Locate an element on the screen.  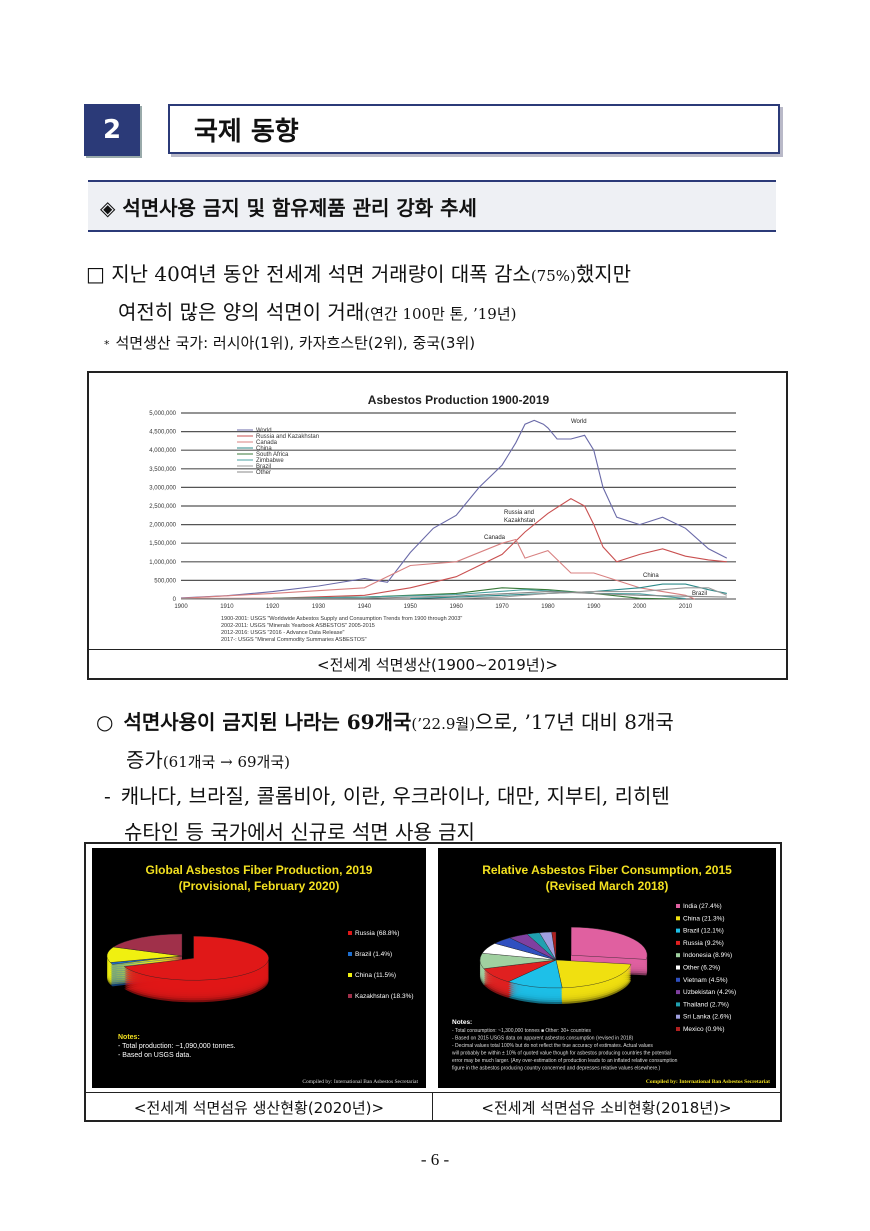
text: (61개국 → 69개국) is located at coordinates (226, 762).